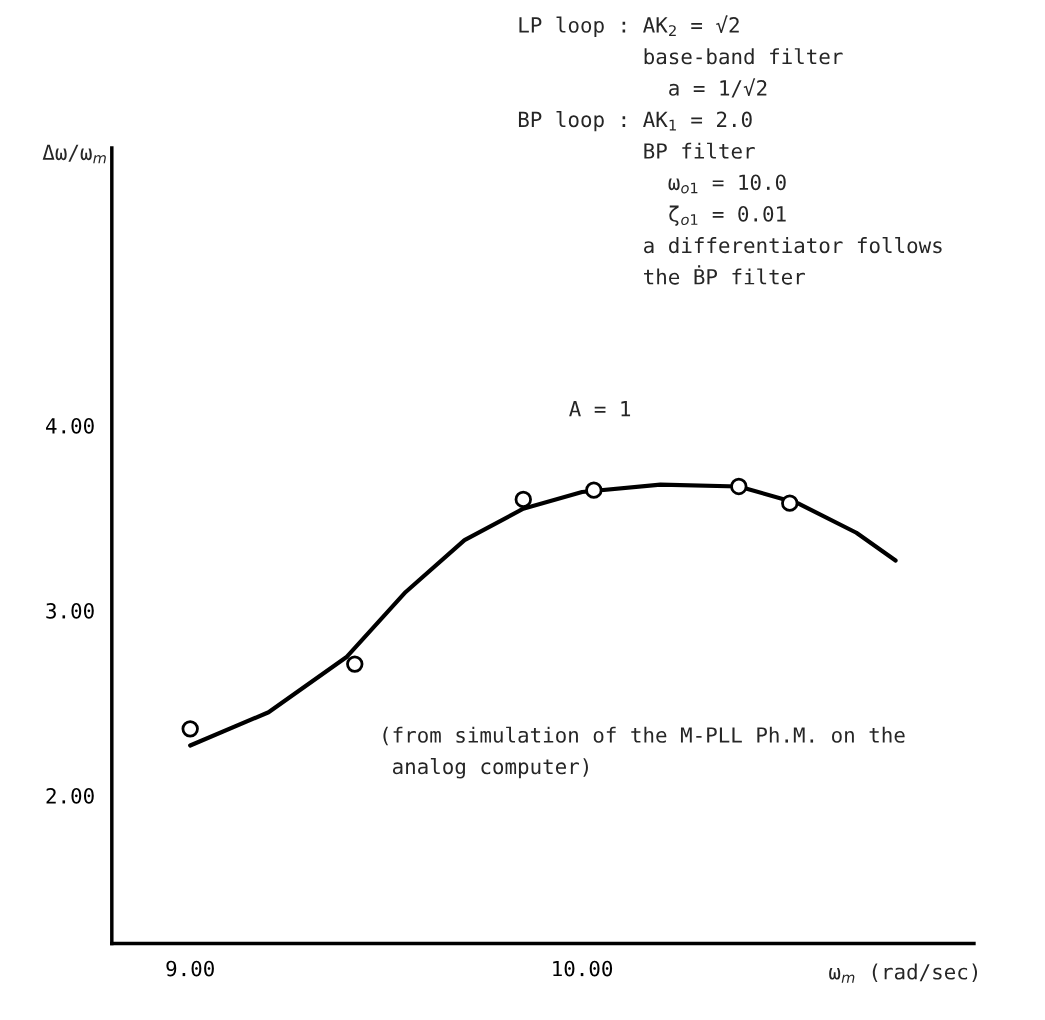 This screenshot has height=1020, width=1045. Describe the element at coordinates (583, 968) in the screenshot. I see `x-tick-label: 10.00` at that location.